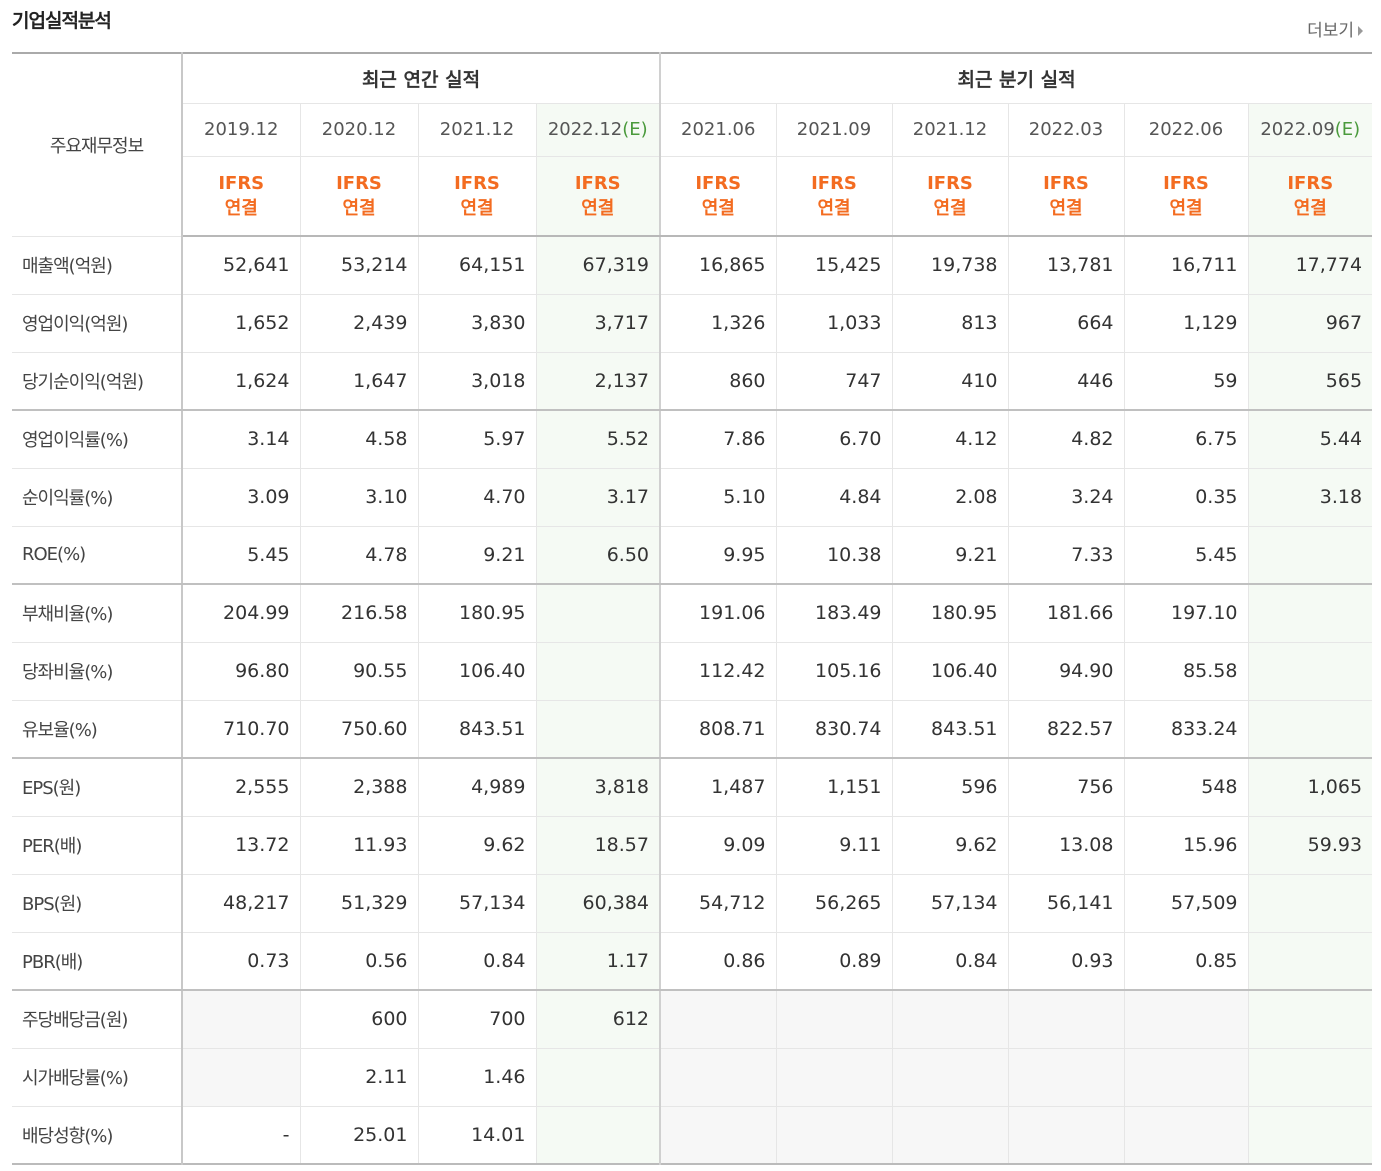 The height and width of the screenshot is (1171, 1381). I want to click on value-cell: 5.97, so click(476, 439).